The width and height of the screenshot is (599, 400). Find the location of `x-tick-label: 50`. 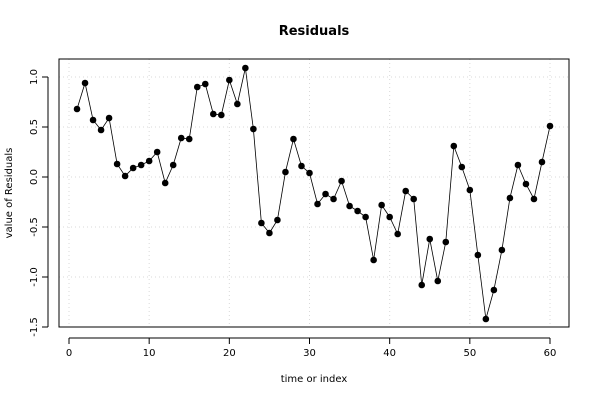

x-tick-label: 50 is located at coordinates (469, 353).